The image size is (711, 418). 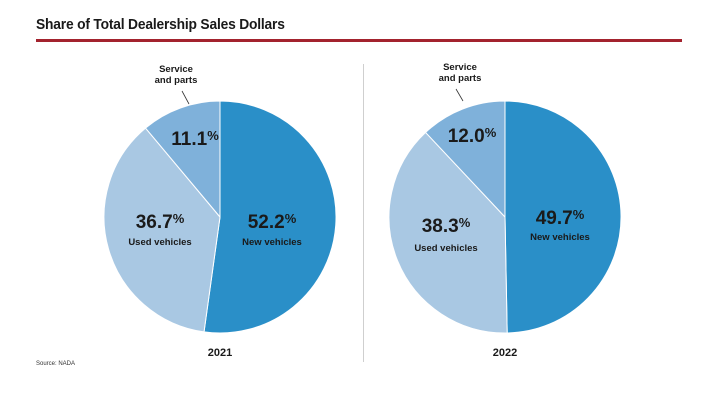 I want to click on title-rule, so click(x=359, y=40).